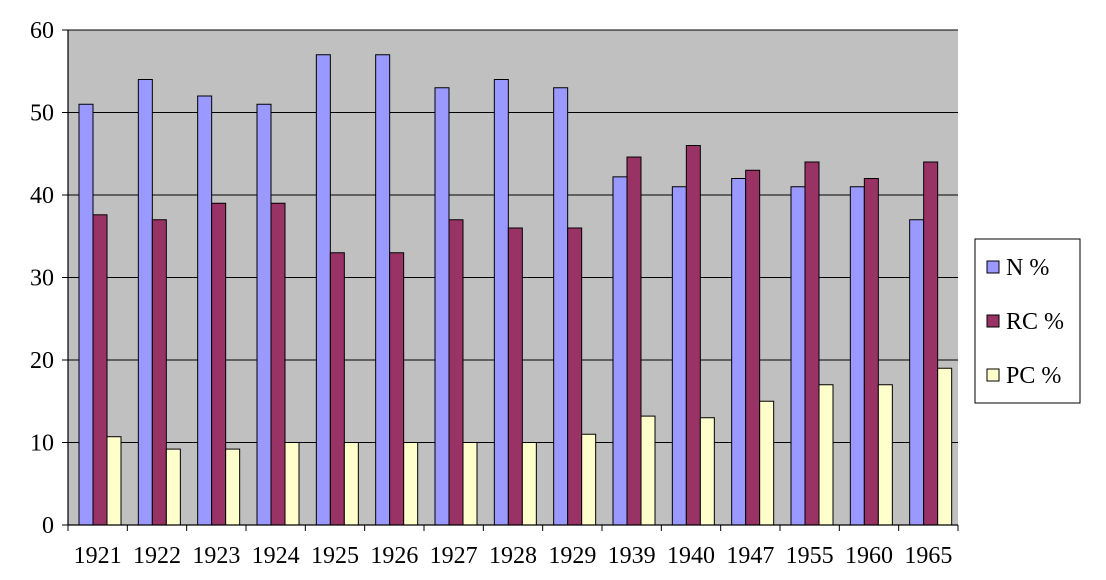 This screenshot has height=580, width=1106. What do you see at coordinates (869, 556) in the screenshot?
I see `x-tick-label: 1960` at bounding box center [869, 556].